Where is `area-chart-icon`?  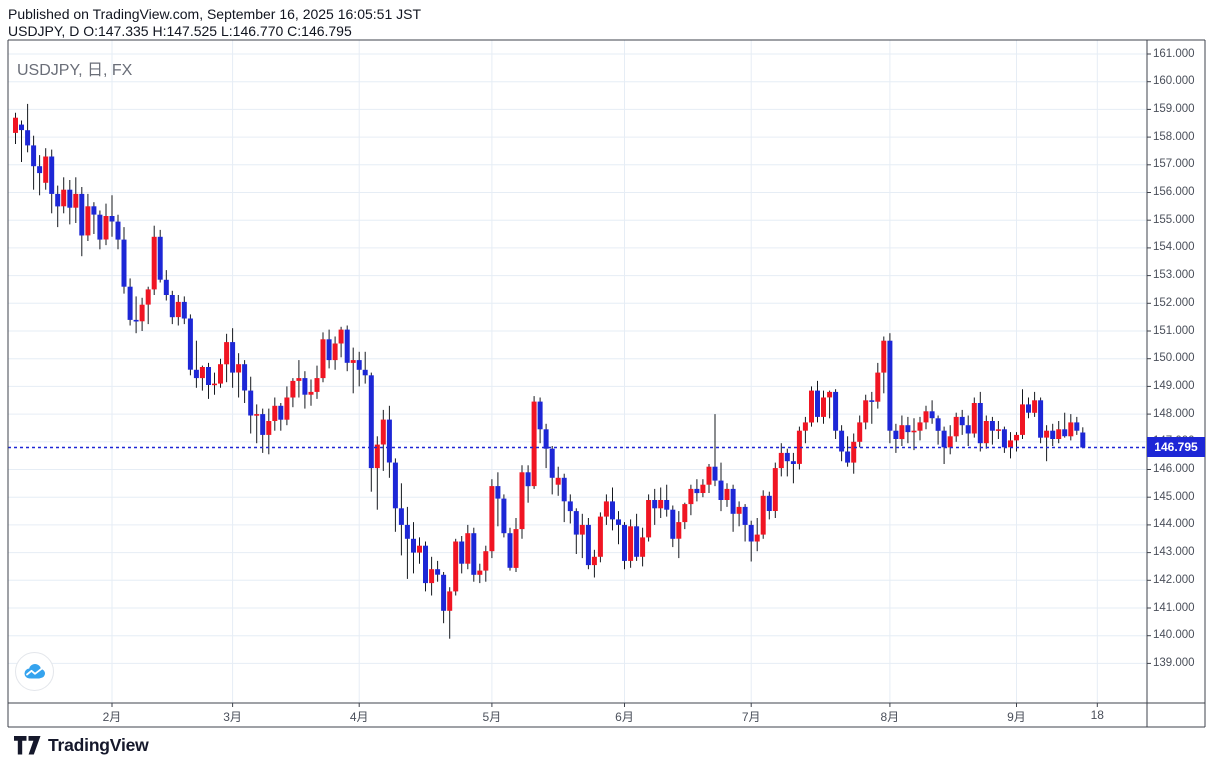 area-chart-icon is located at coordinates (34, 671).